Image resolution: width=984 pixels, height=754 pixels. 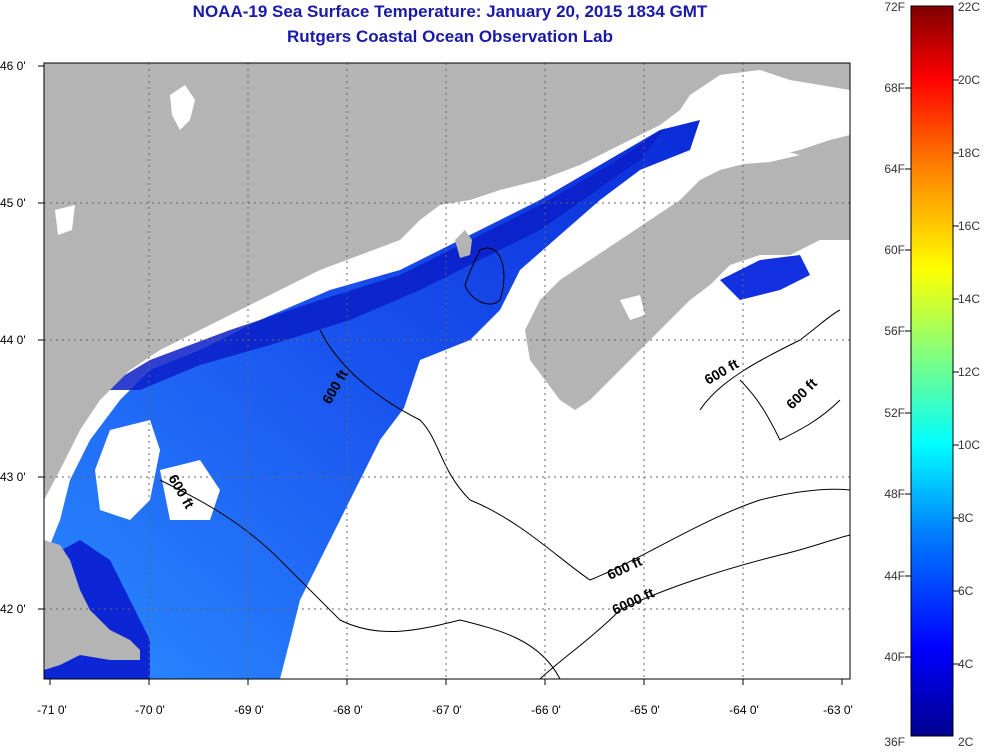 What do you see at coordinates (969, 153) in the screenshot?
I see `colorbar-c-label: 18C` at bounding box center [969, 153].